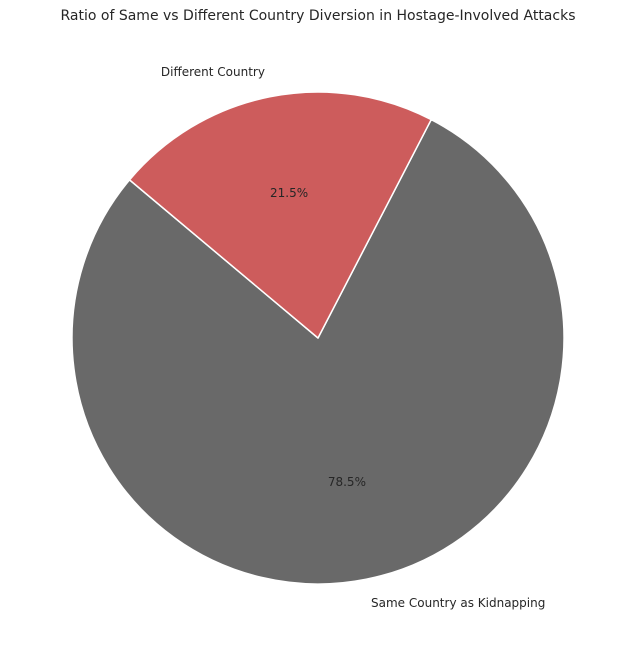  I want to click on slice-percent-label: 78.5%, so click(347, 482).